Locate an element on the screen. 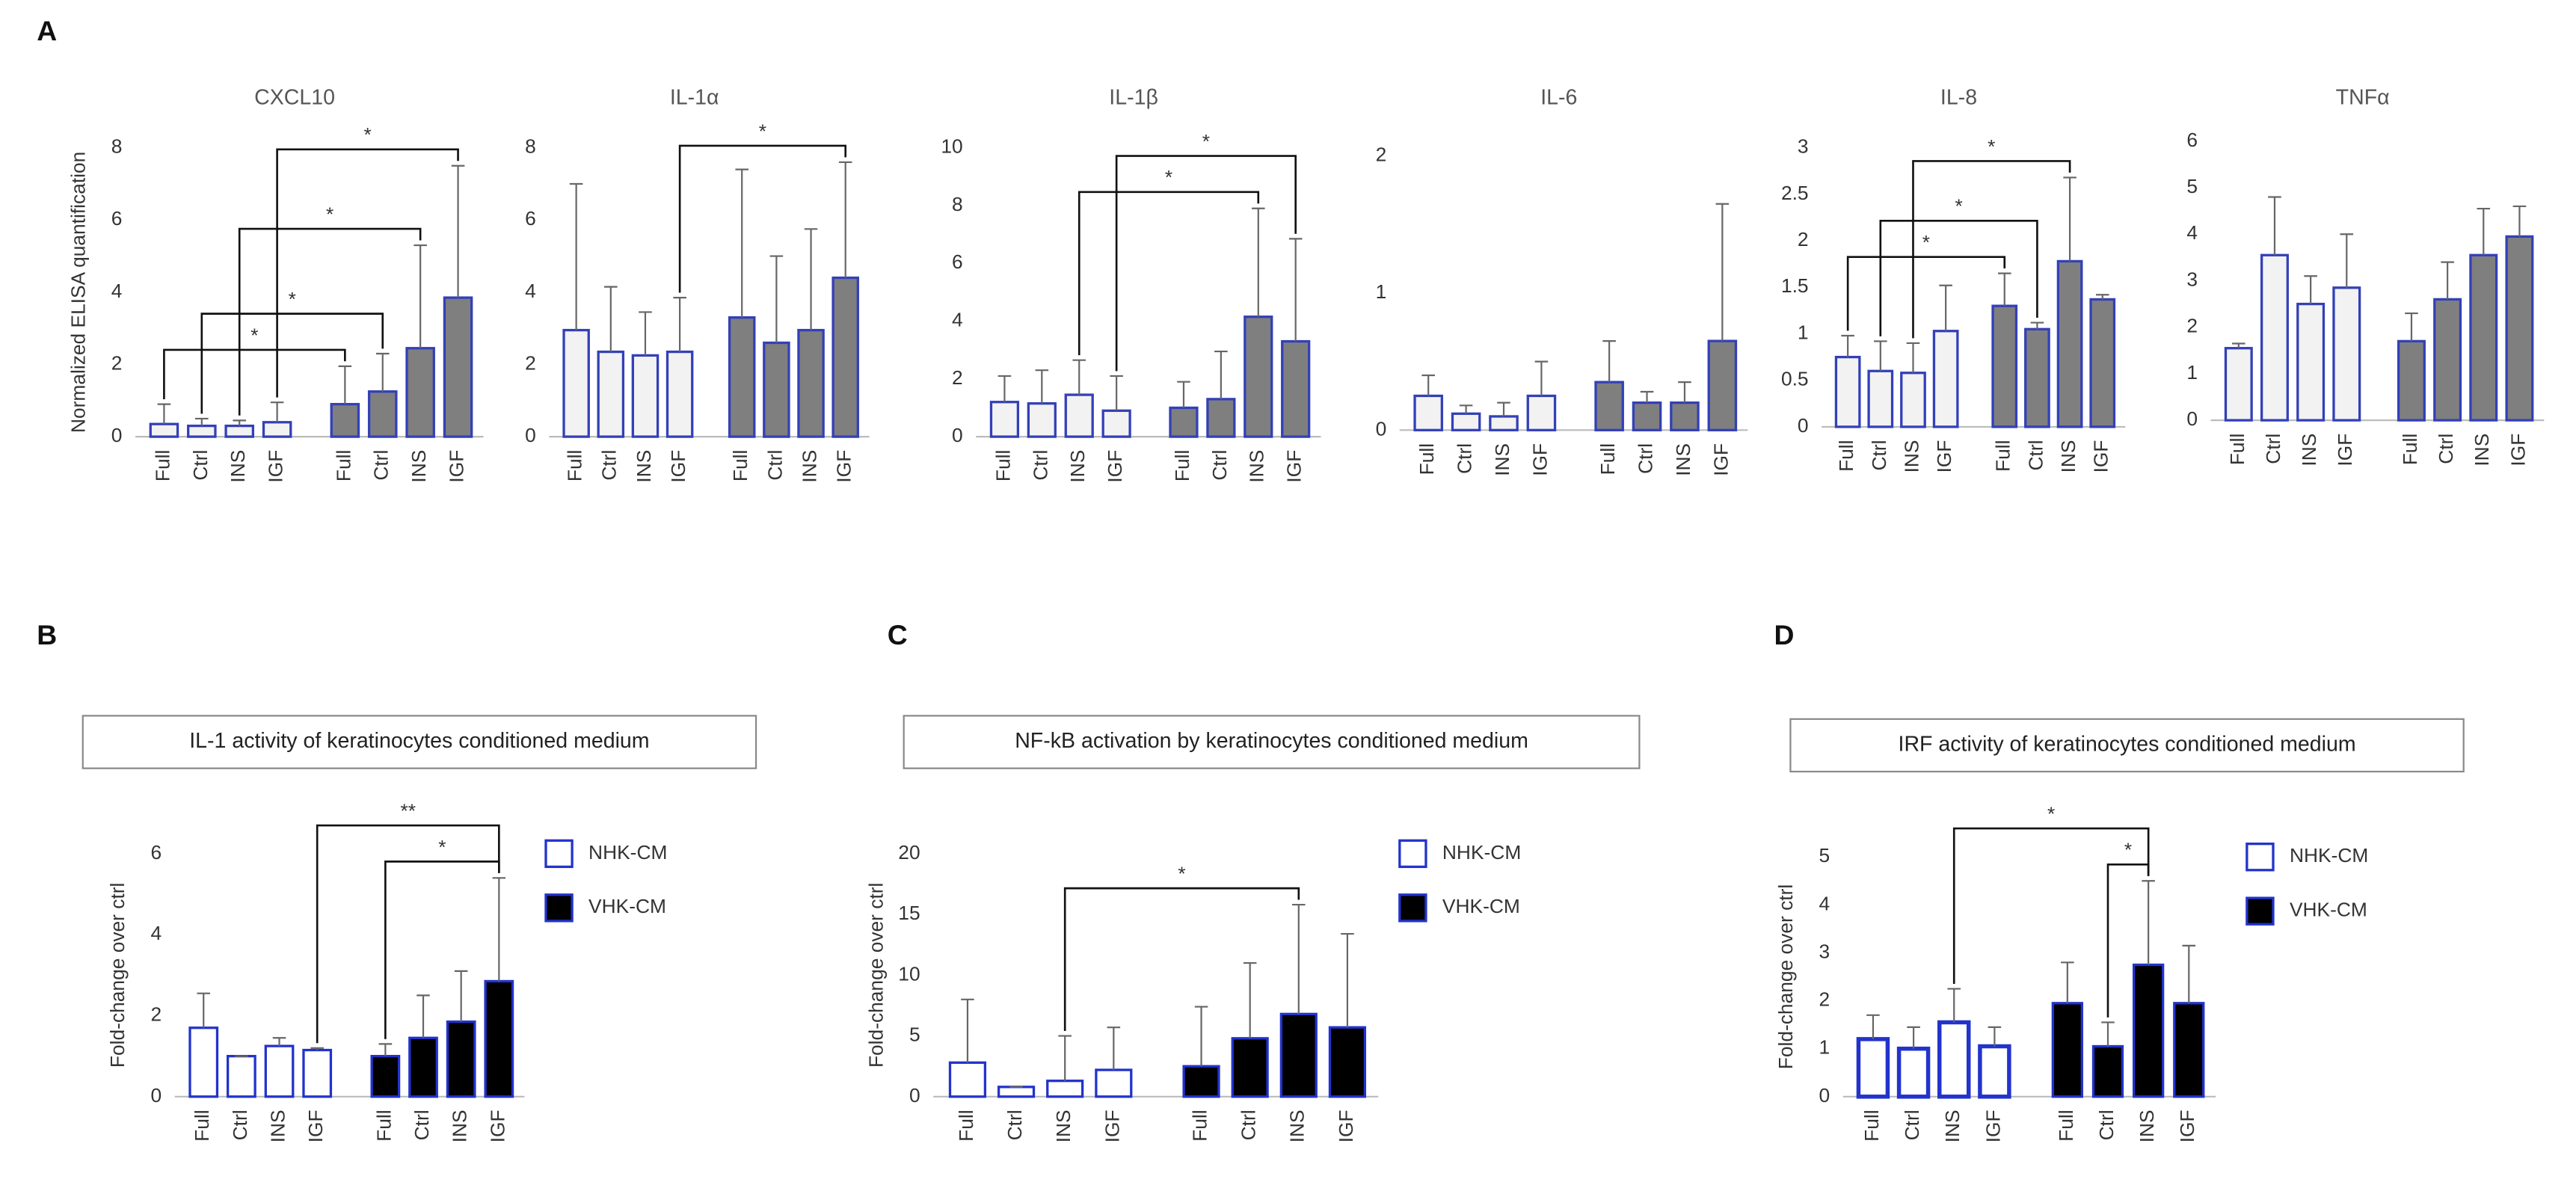  panel-label: A is located at coordinates (47, 30).